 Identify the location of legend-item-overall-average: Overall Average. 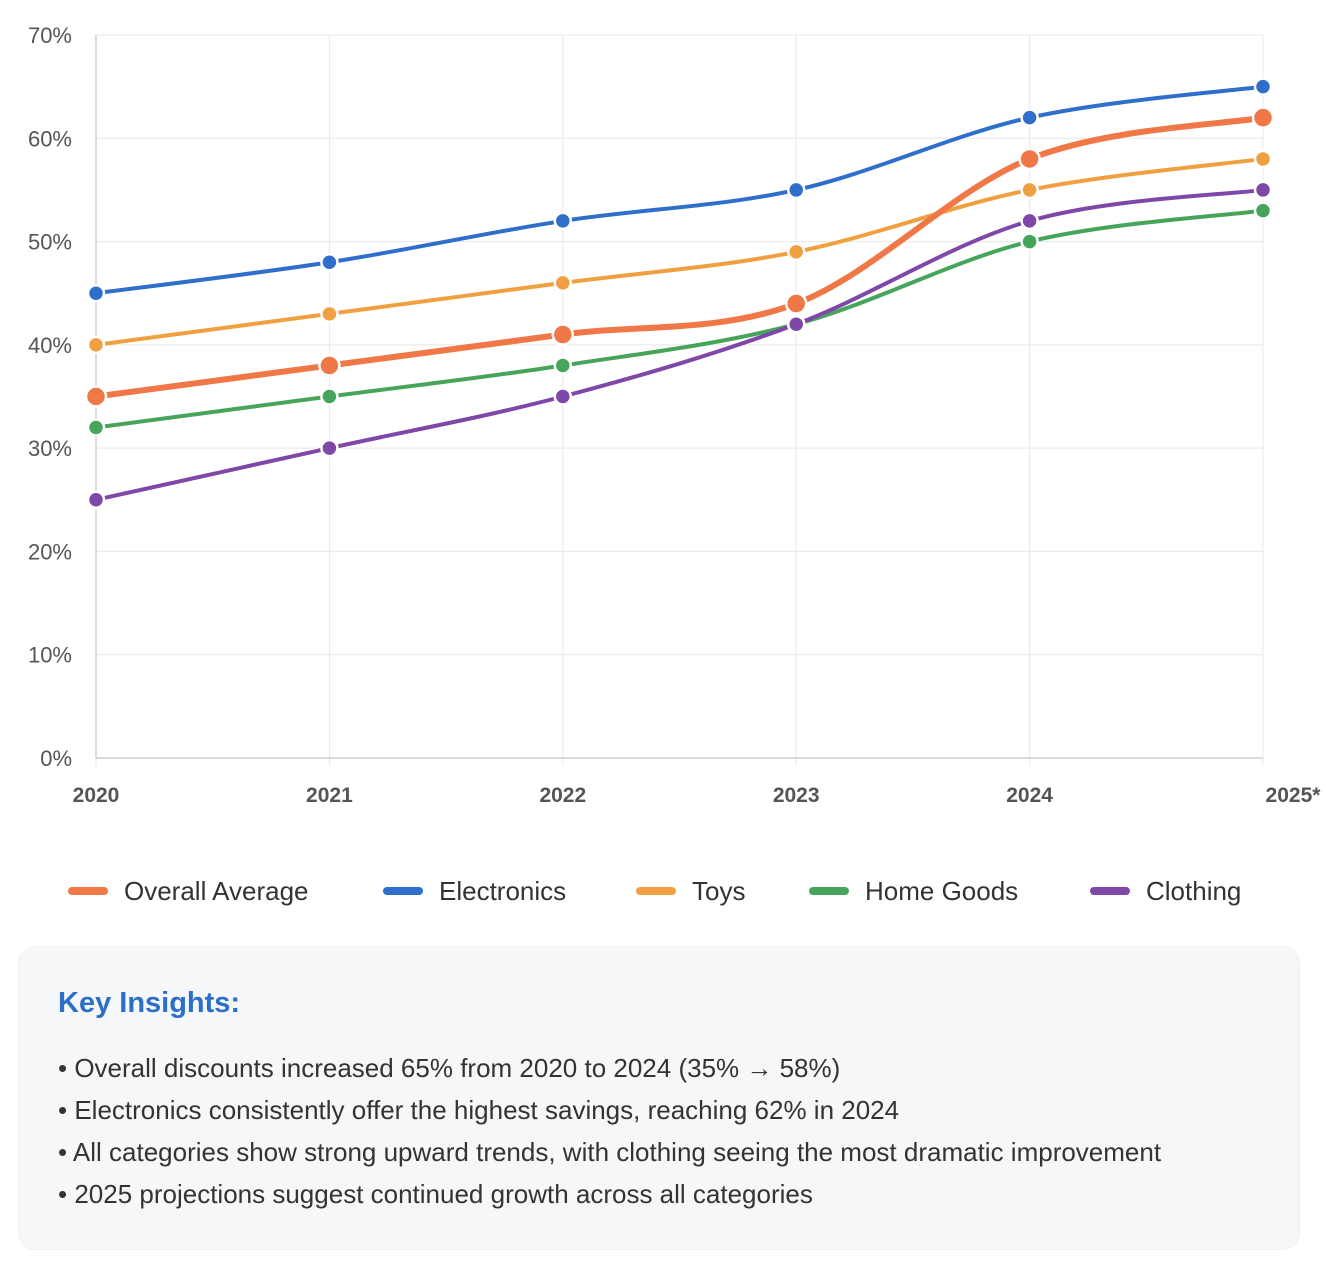
(188, 891).